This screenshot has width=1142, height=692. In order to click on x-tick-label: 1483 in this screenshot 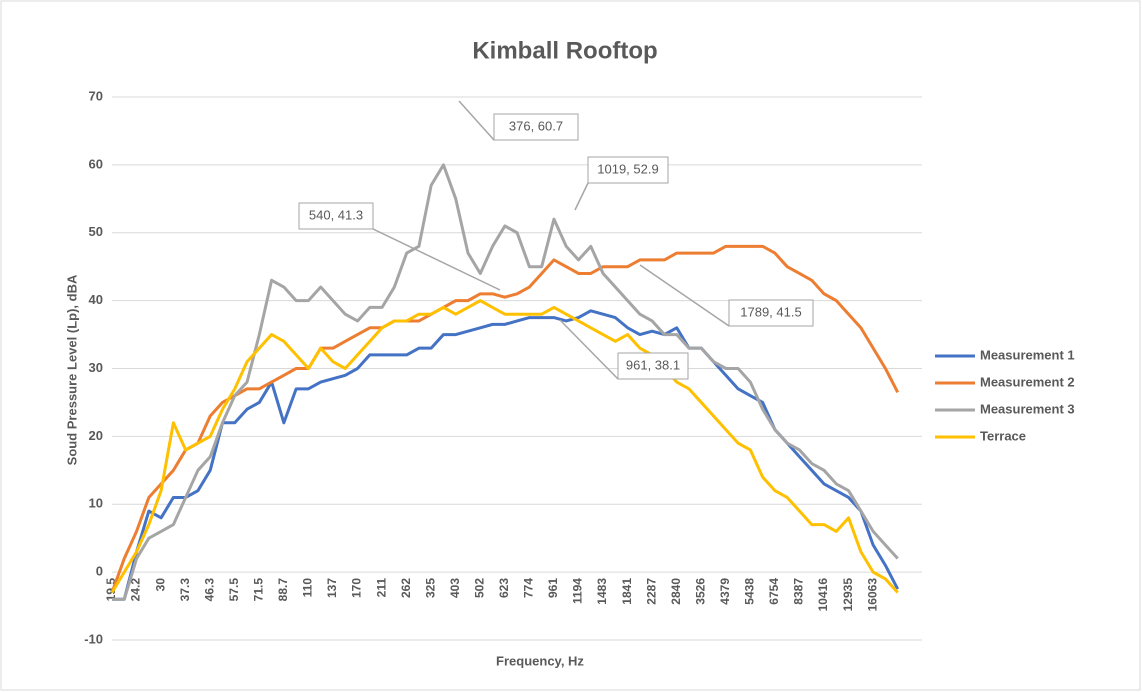, I will do `click(602, 591)`.